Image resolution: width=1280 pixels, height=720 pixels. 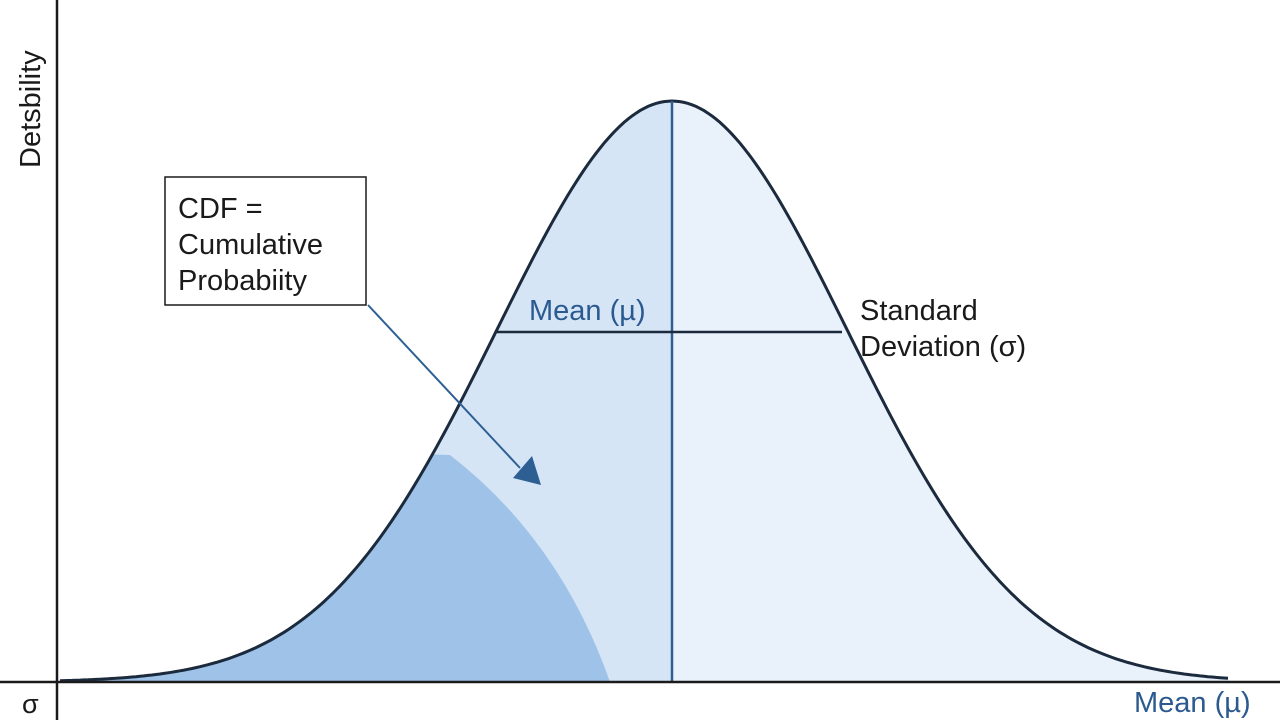 What do you see at coordinates (220, 209) in the screenshot?
I see `cdf-callout-line-1: CDF =` at bounding box center [220, 209].